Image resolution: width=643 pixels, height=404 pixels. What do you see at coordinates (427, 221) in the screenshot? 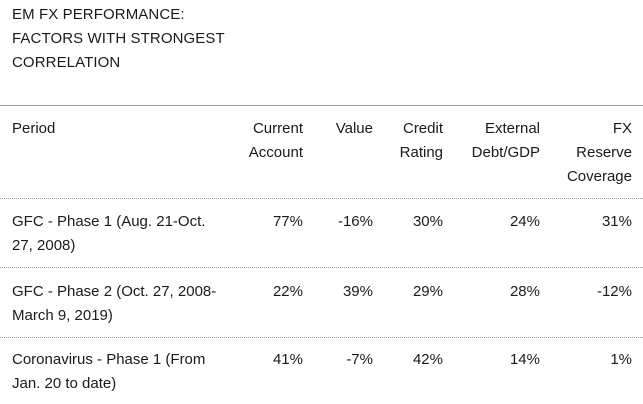
I see `row-credit-rating: 30%` at bounding box center [427, 221].